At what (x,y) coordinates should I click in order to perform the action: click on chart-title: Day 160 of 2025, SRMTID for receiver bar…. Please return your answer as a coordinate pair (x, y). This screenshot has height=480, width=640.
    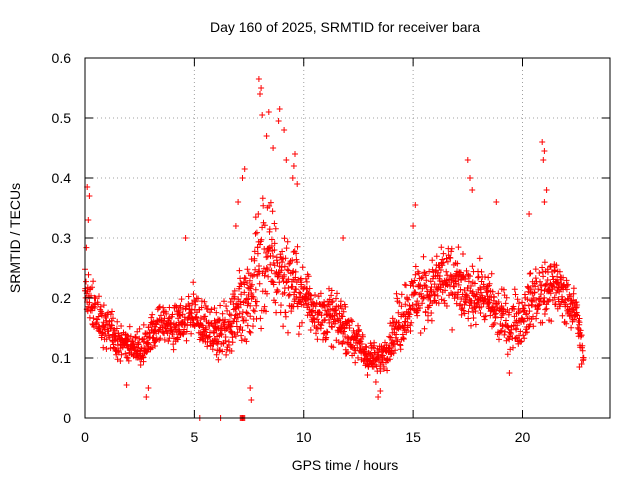
    Looking at the image, I should click on (345, 27).